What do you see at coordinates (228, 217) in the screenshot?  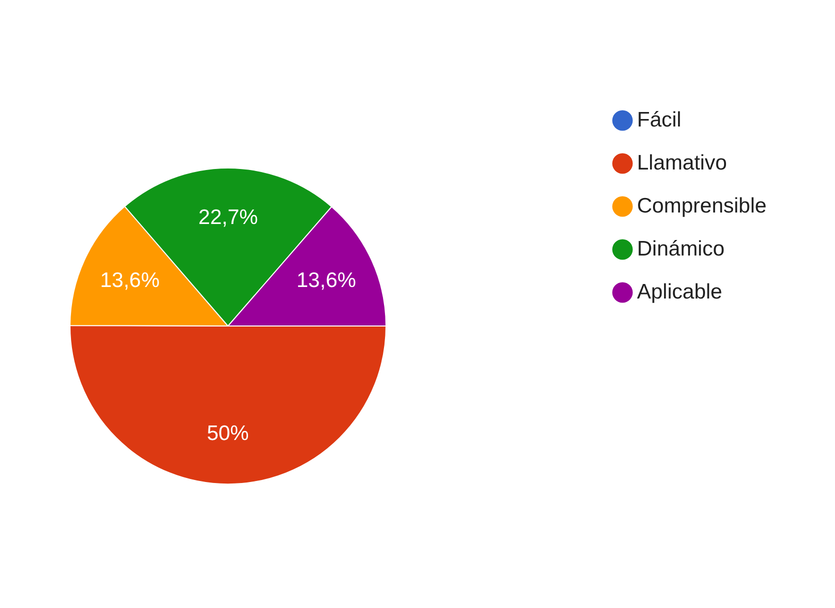 I see `data-label: 22,7%` at bounding box center [228, 217].